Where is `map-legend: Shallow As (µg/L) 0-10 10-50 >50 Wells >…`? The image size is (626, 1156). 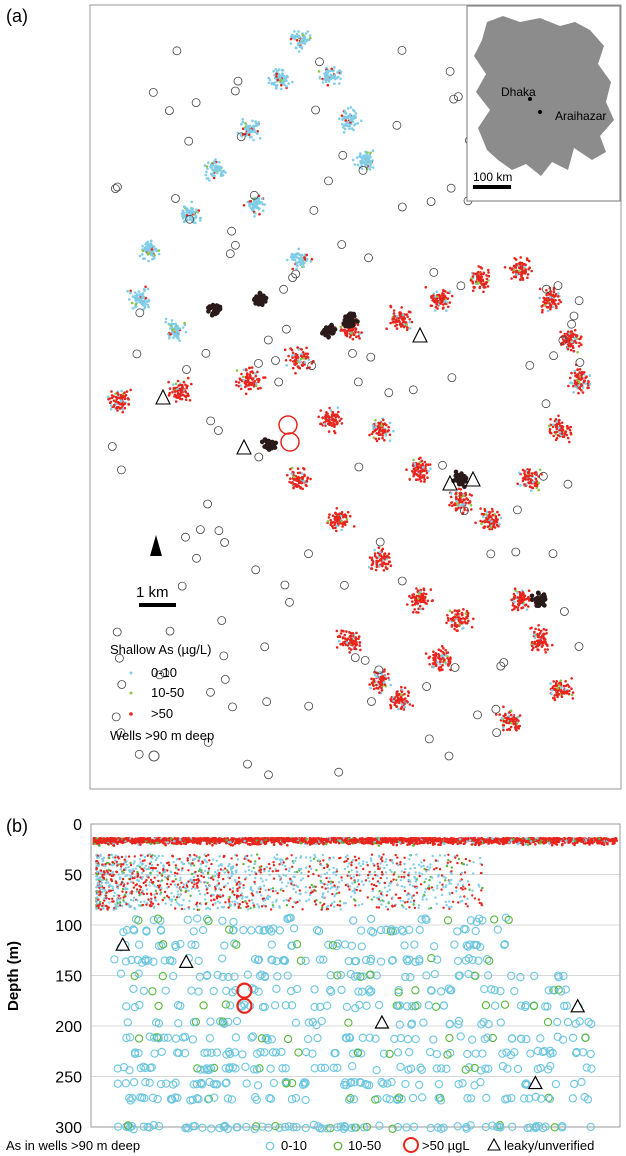
map-legend: Shallow As (µg/L) 0-10 10-50 >50 Wells >… is located at coordinates (162, 702).